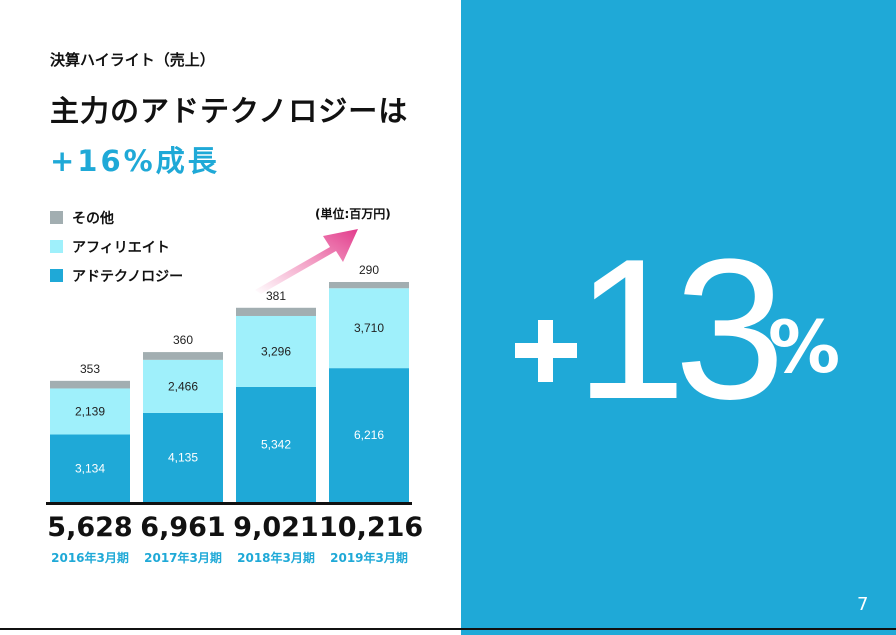  I want to click on bar-label-adtech-3: 5,342, so click(276, 444).